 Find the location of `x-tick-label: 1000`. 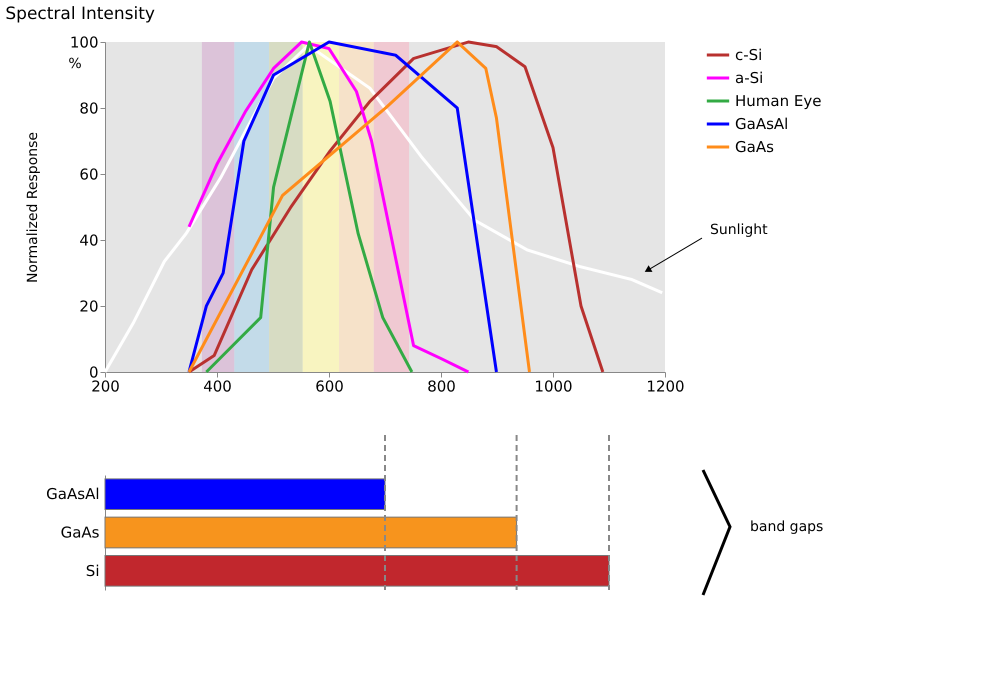

x-tick-label: 1000 is located at coordinates (553, 387).